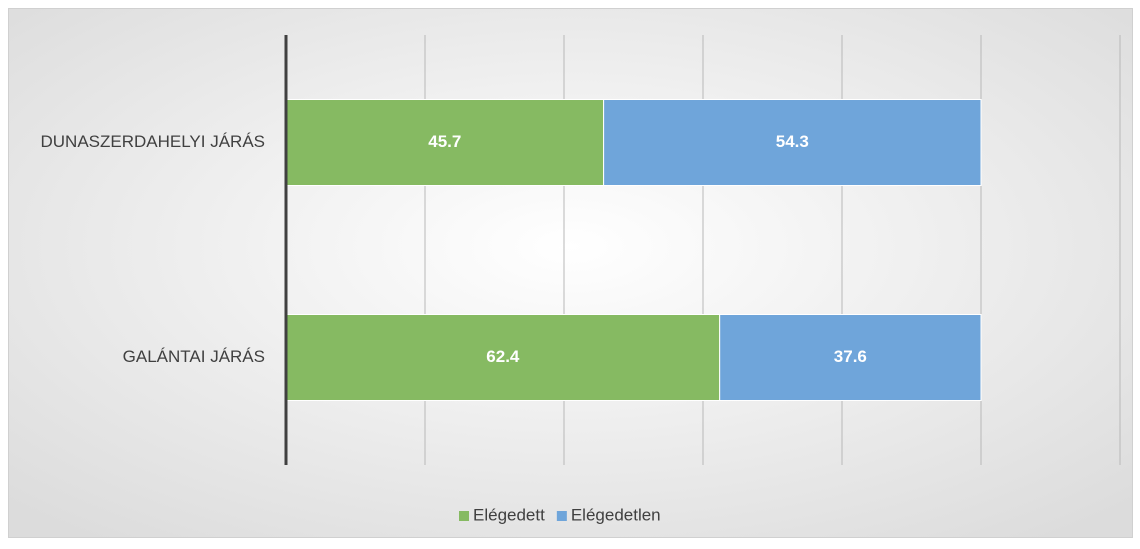  I want to click on y-tick-label: DUNASZERDAHELYI JÁRÁS, so click(152, 141).